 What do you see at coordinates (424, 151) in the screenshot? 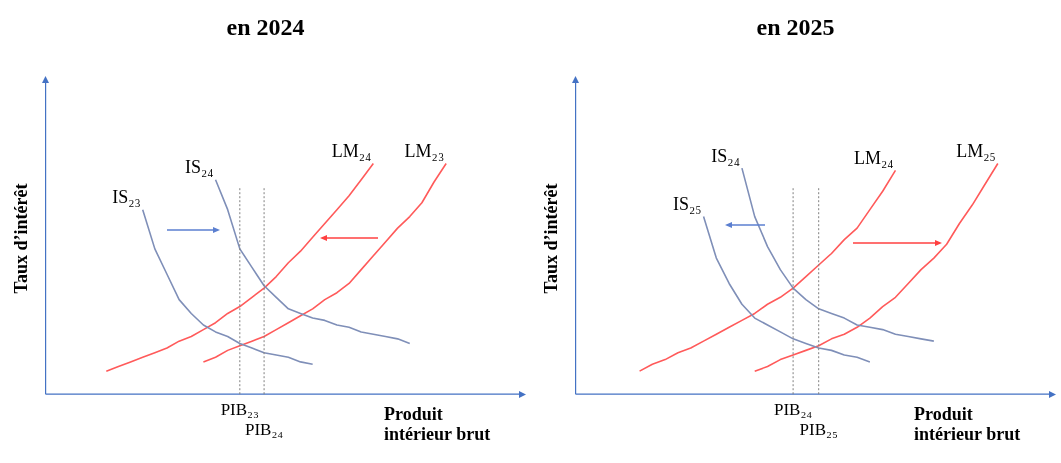
I see `series-label: LM₂₃` at bounding box center [424, 151].